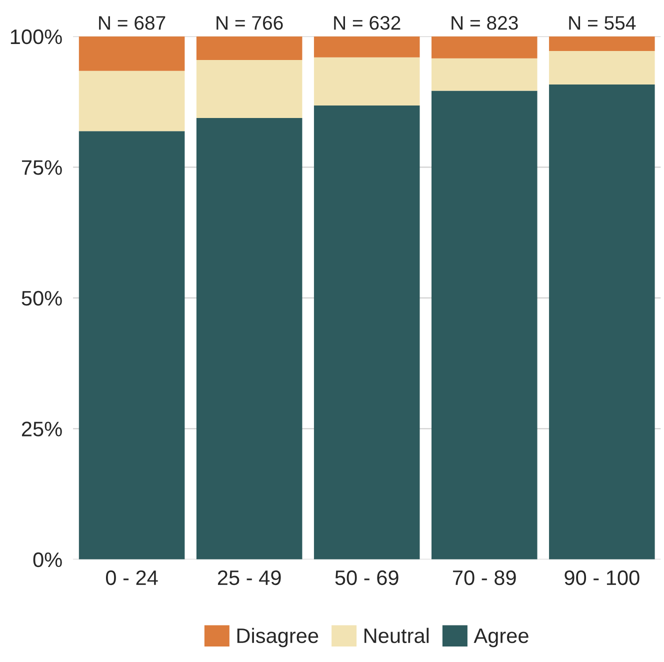 The width and height of the screenshot is (664, 662). I want to click on annotation: N = 823, so click(485, 23).